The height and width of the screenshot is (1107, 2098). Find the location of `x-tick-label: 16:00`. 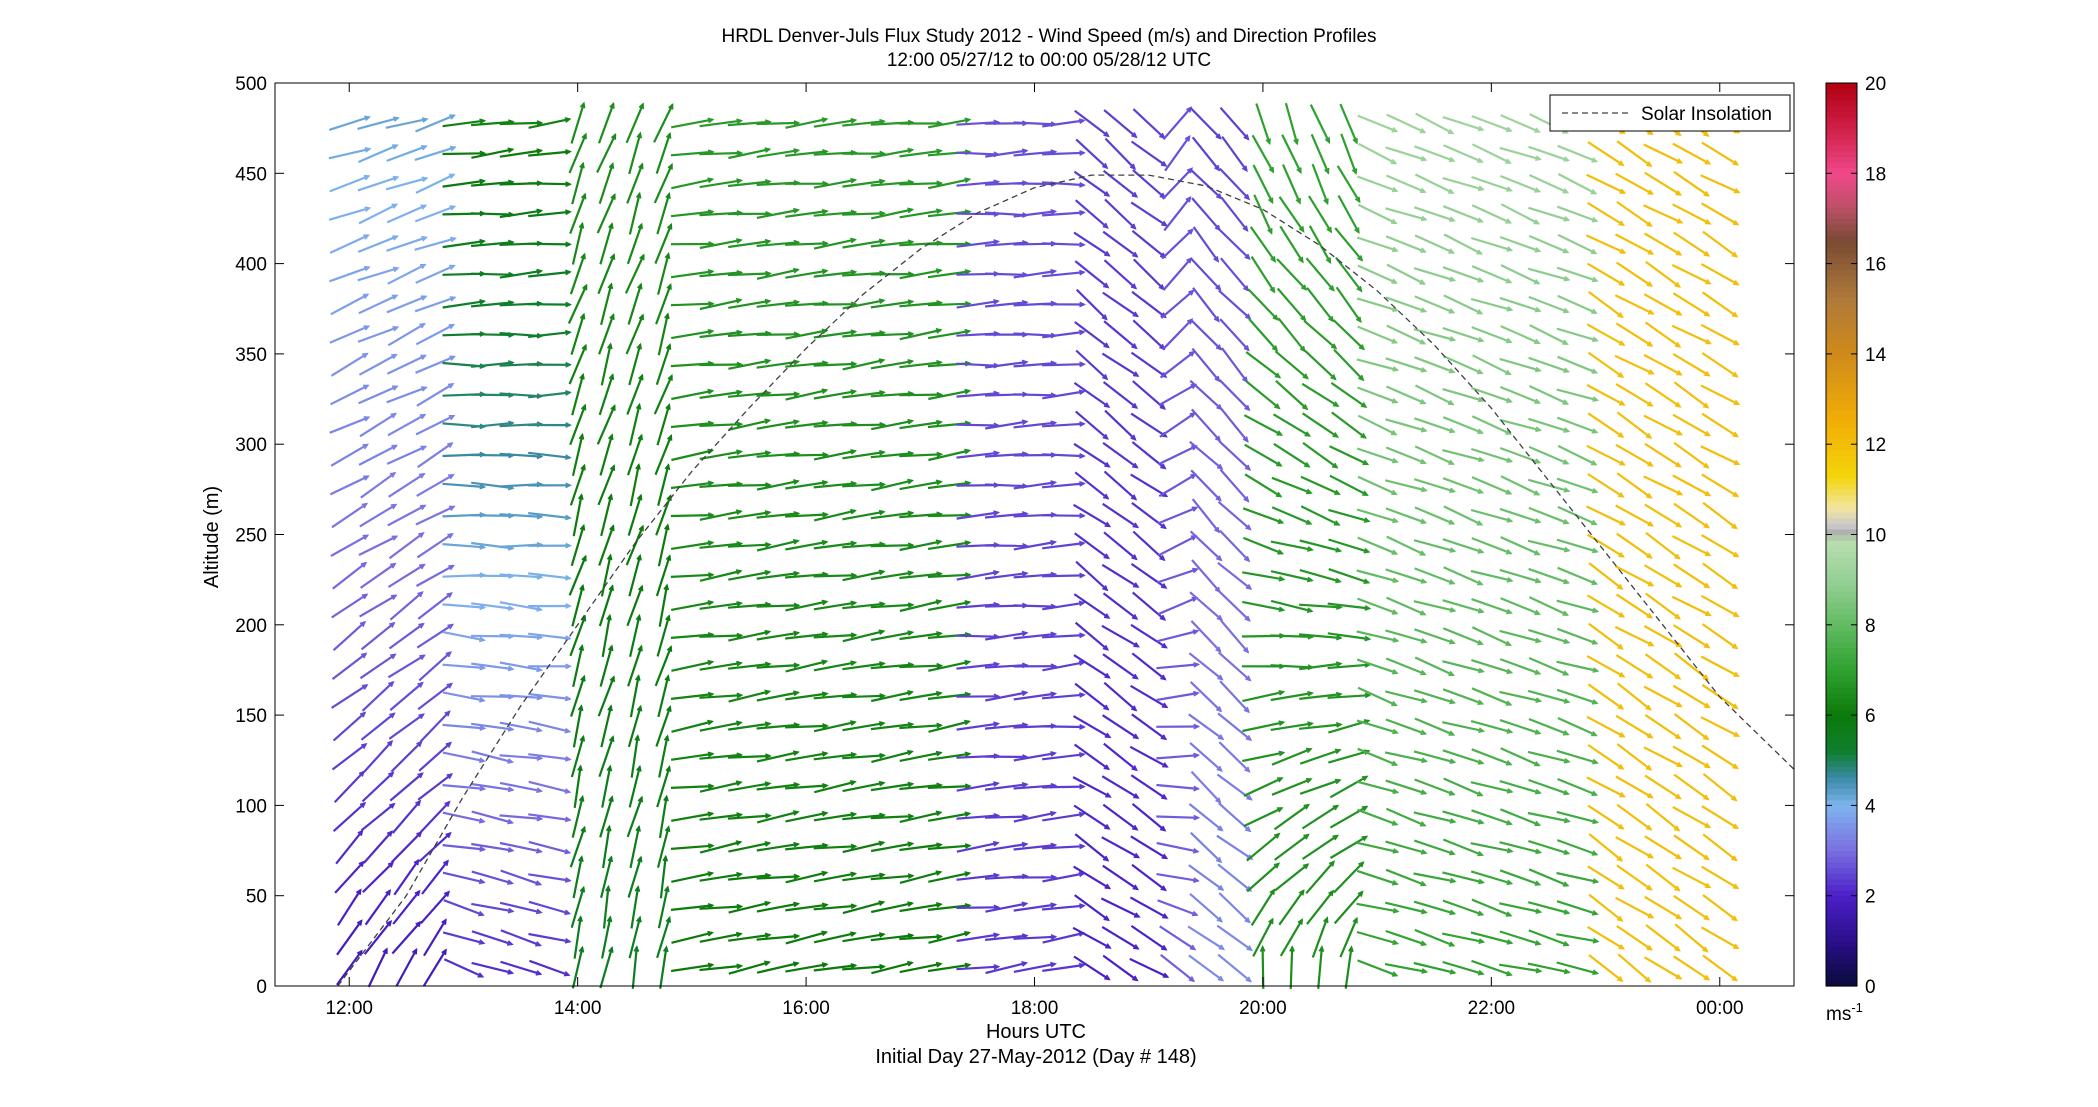

x-tick-label: 16:00 is located at coordinates (806, 1008).